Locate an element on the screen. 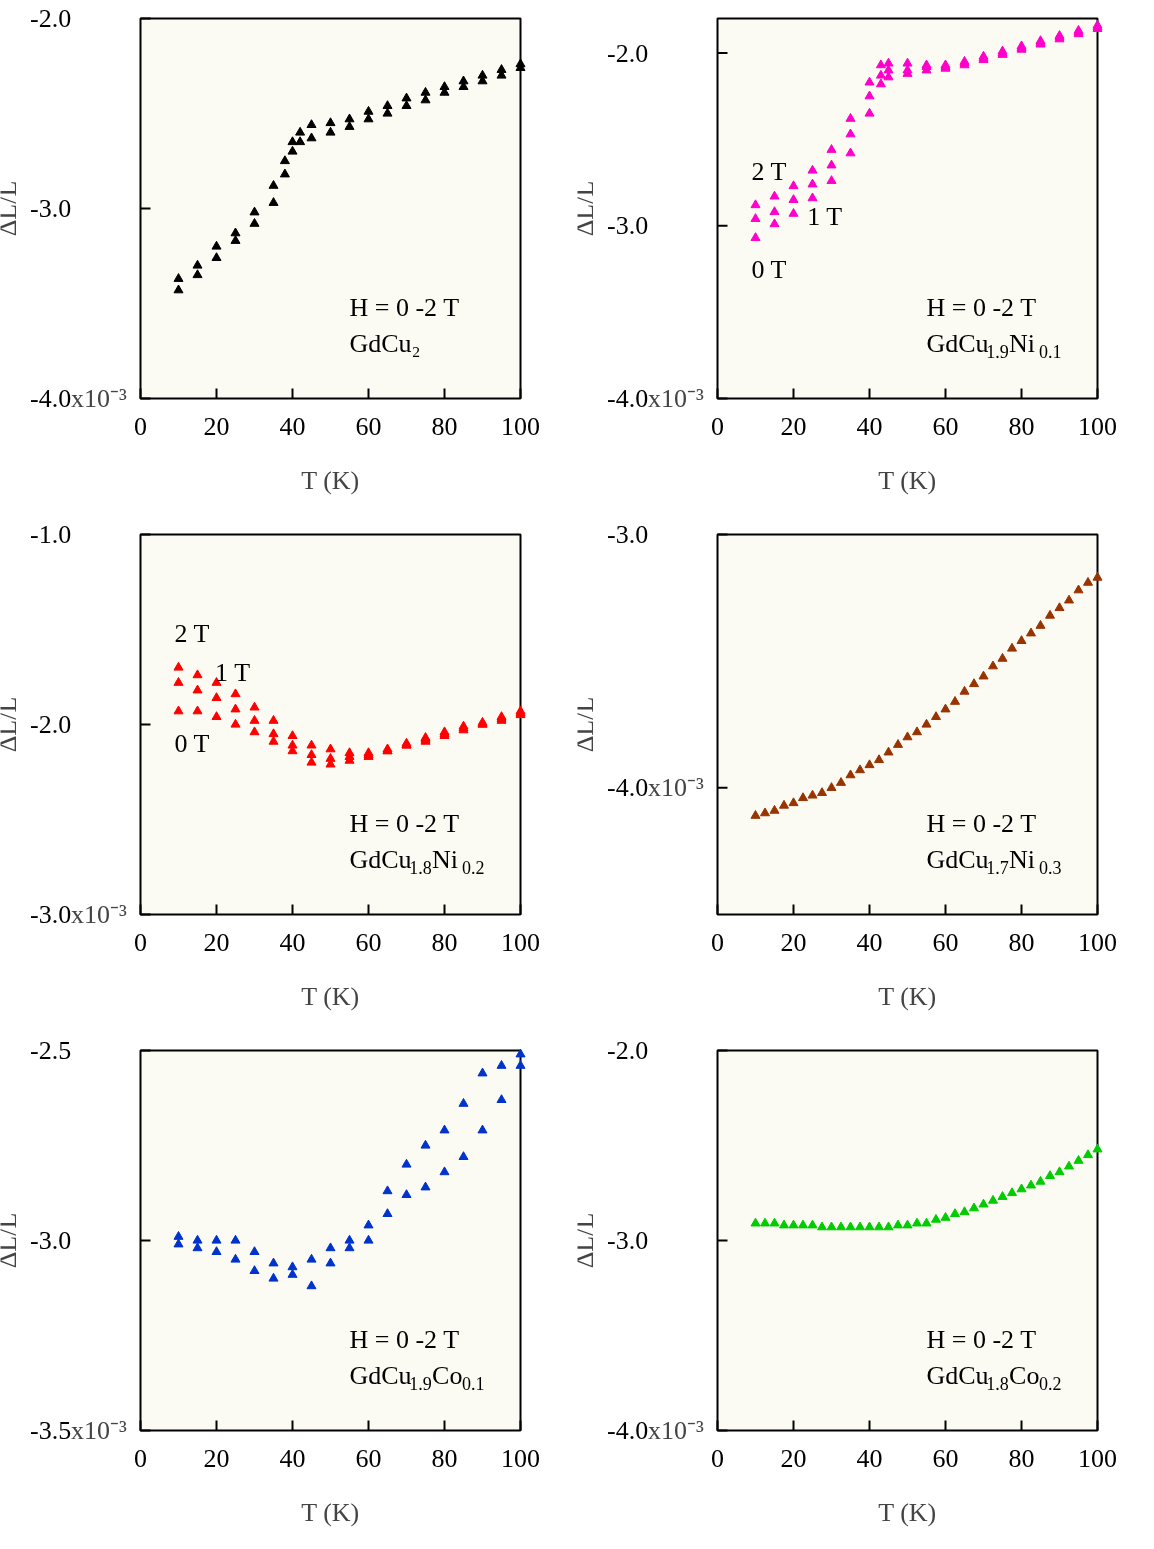 This screenshot has height=1549, width=1154. y-tick-label: -3.5 is located at coordinates (50, 1430).